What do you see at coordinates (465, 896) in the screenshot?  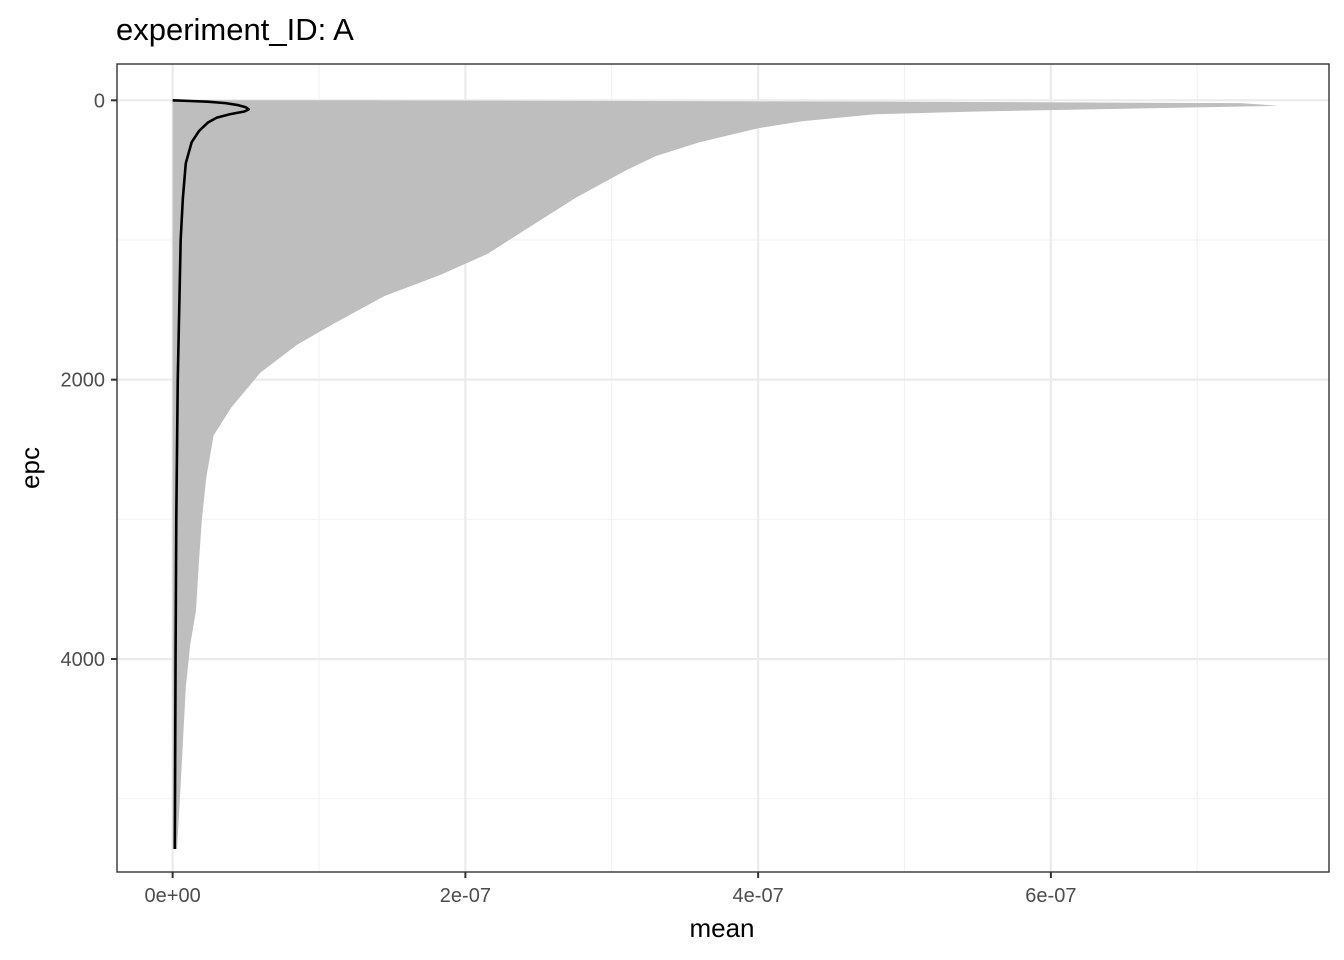 I see `x-tick-label: 2e-07` at bounding box center [465, 896].